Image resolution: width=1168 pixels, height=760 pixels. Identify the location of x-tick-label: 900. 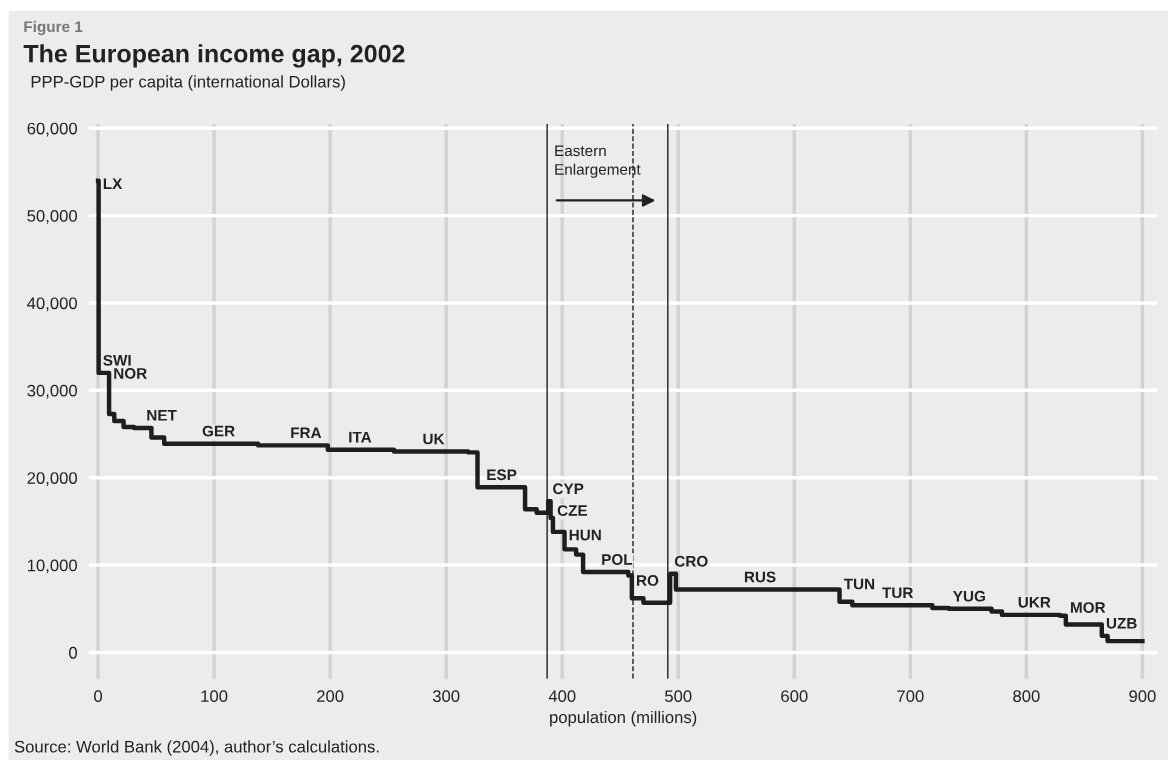
(1142, 696).